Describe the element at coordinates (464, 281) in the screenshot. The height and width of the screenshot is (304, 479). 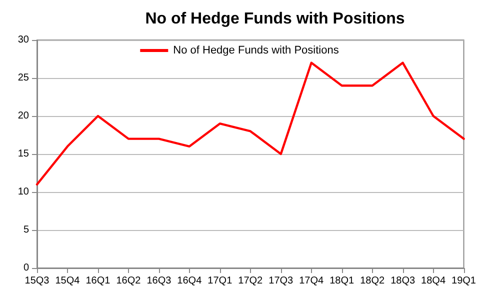
I see `x-tick-label: 19Q1` at that location.